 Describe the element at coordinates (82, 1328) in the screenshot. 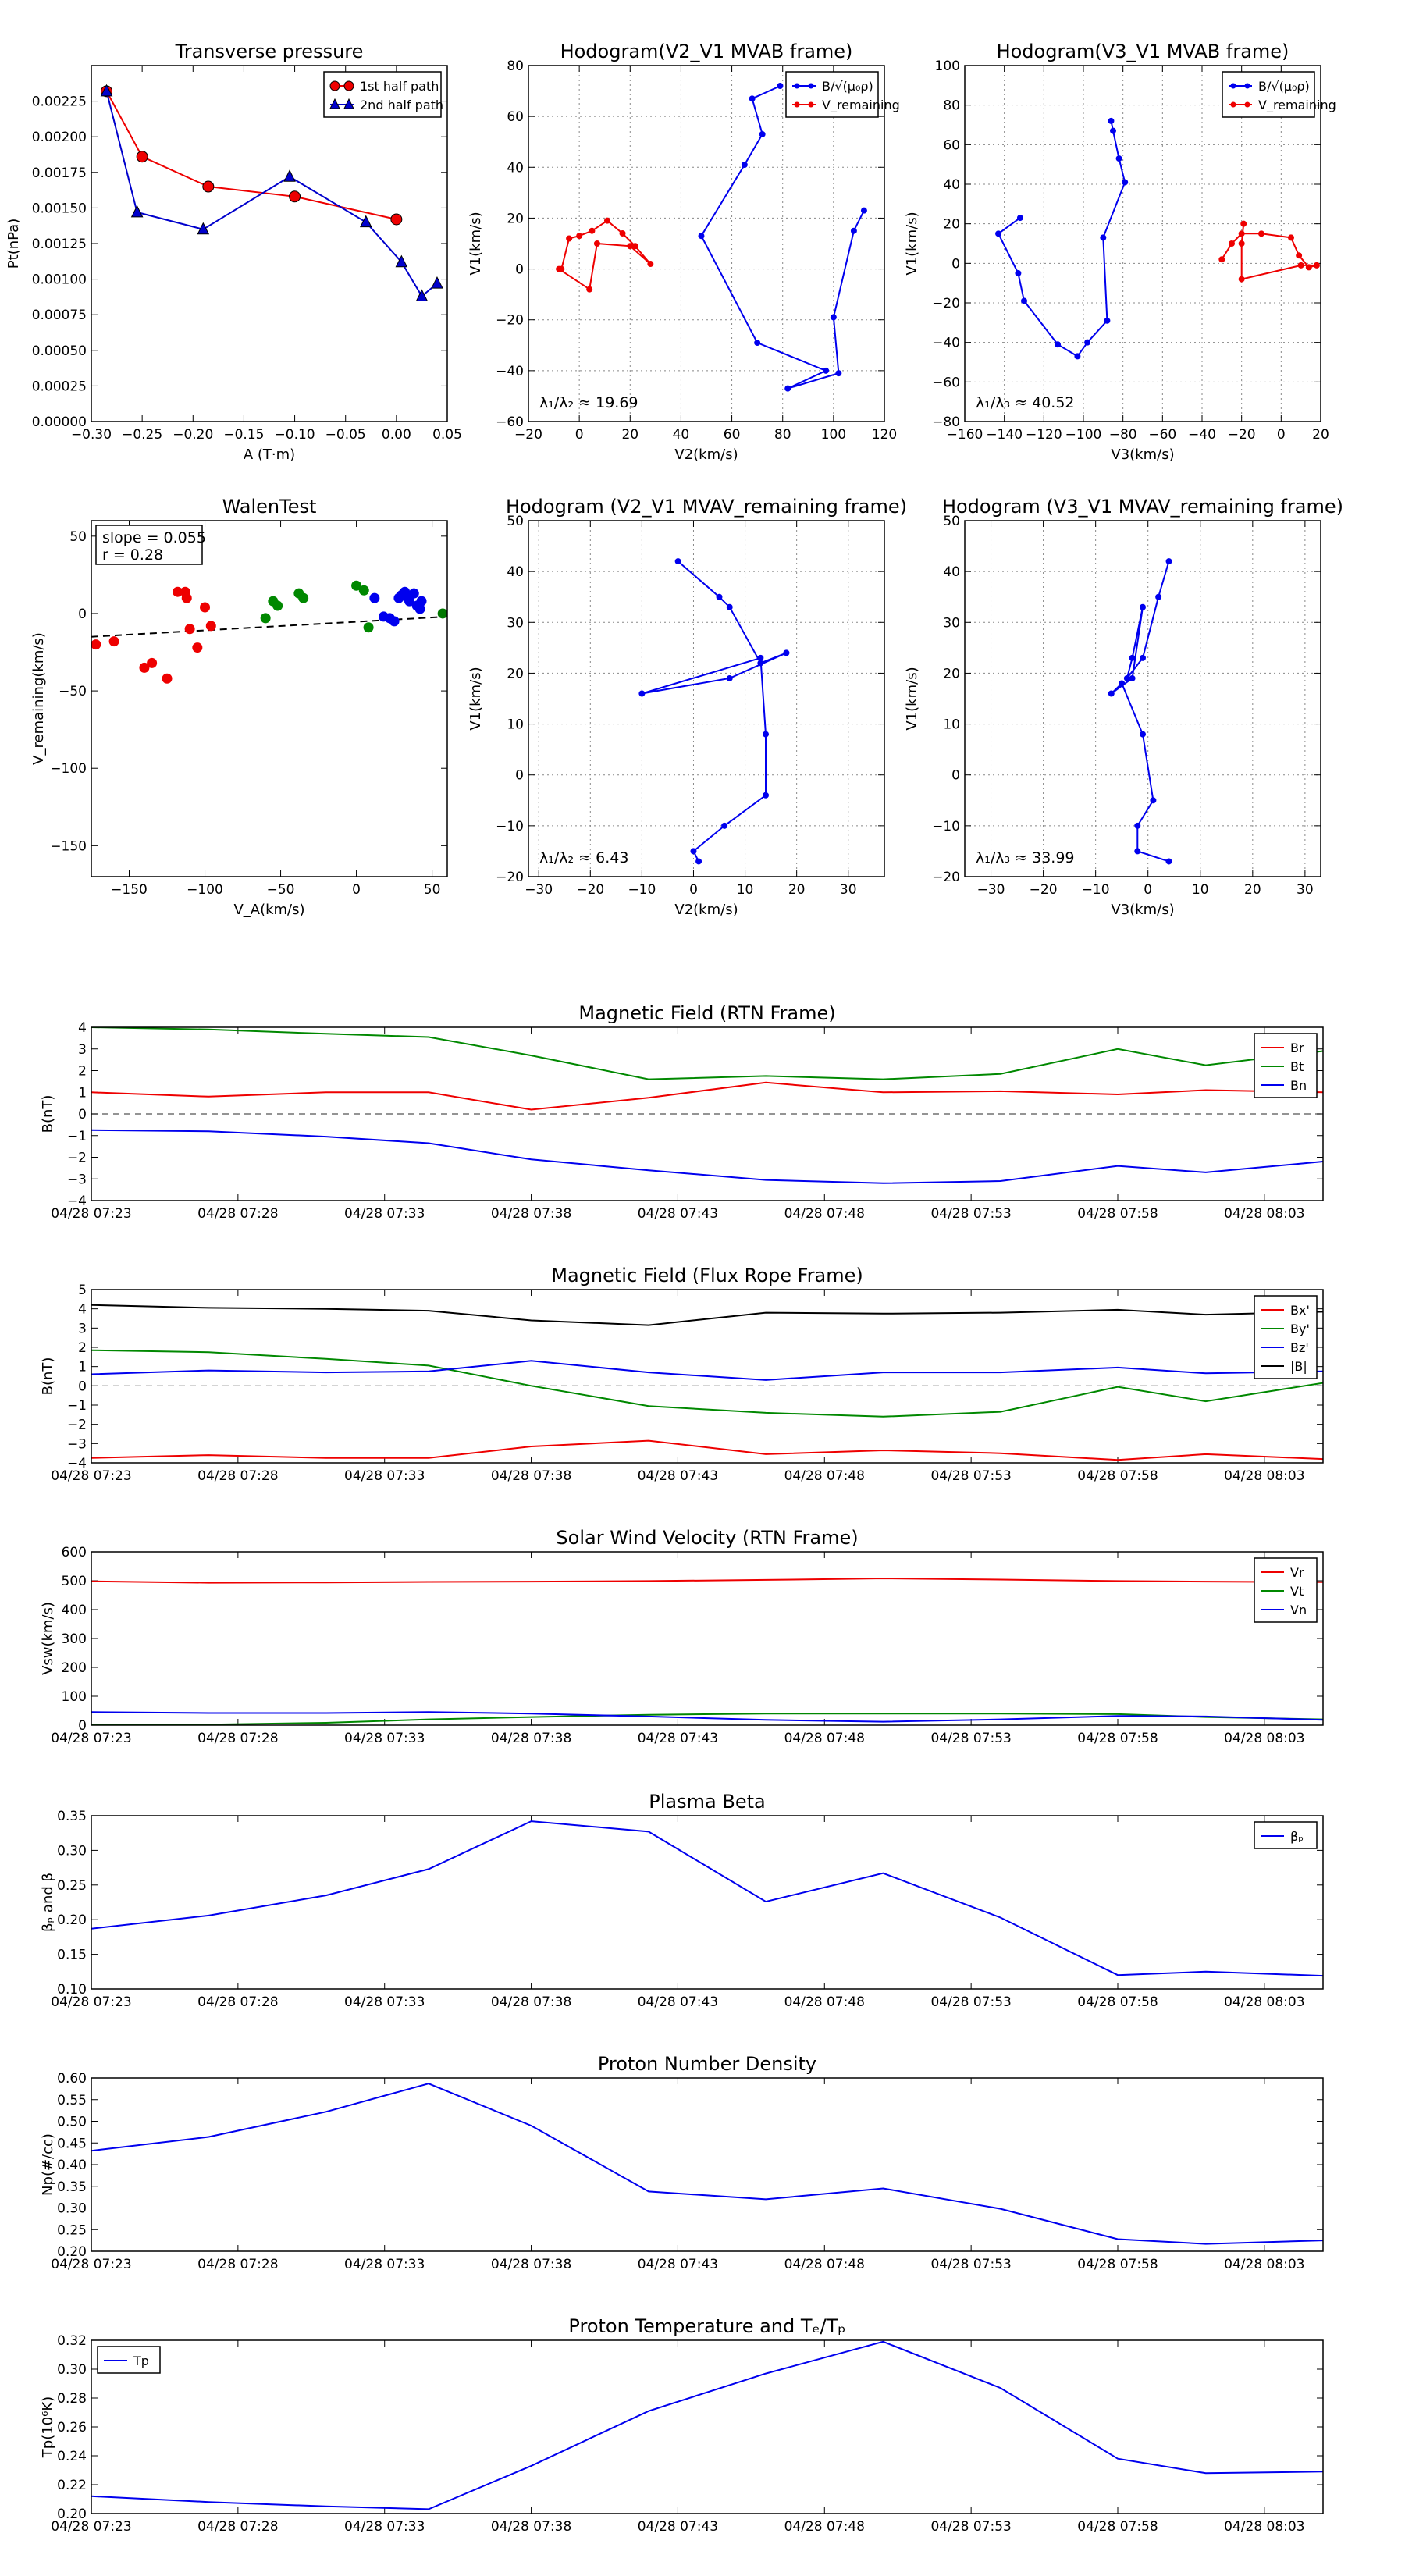

I see `y-tick-label: 3` at that location.